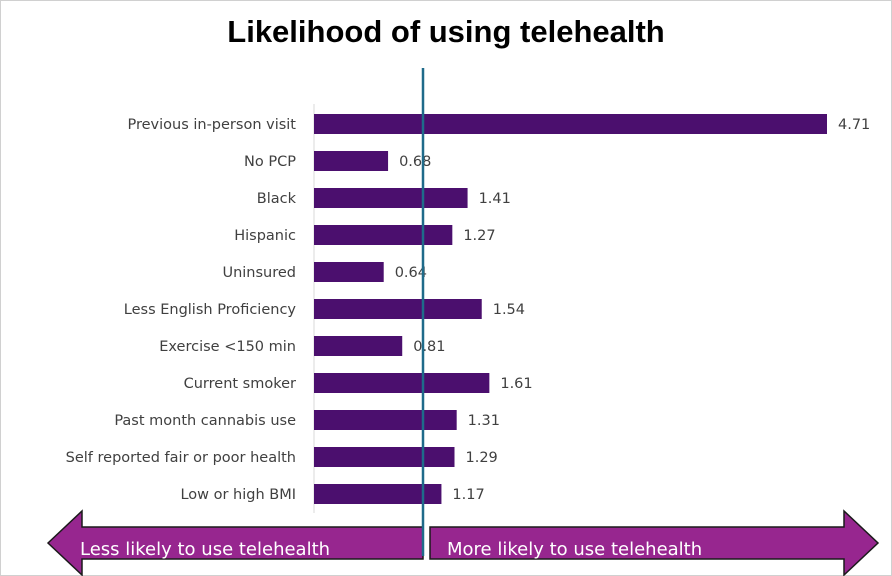 The image size is (892, 576). What do you see at coordinates (495, 199) in the screenshot?
I see `value-label-2: 1.41` at bounding box center [495, 199].